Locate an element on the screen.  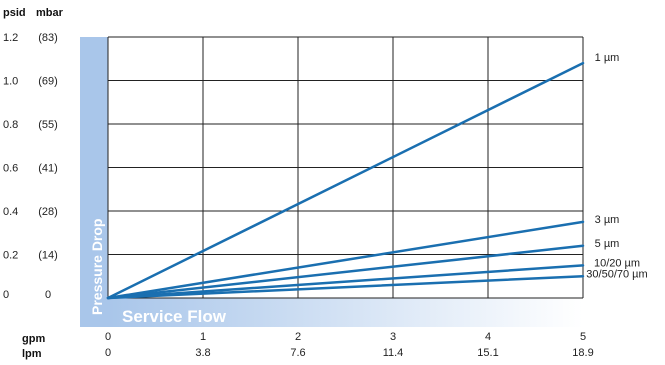
y-axis-title: Pressure Drop is located at coordinates (97, 267).